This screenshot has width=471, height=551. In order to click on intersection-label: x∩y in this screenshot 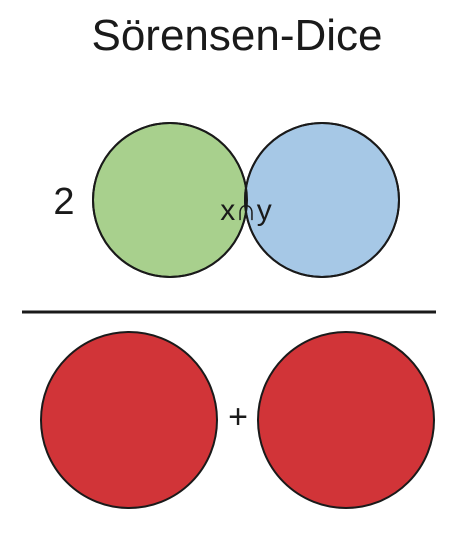, I will do `click(246, 210)`.